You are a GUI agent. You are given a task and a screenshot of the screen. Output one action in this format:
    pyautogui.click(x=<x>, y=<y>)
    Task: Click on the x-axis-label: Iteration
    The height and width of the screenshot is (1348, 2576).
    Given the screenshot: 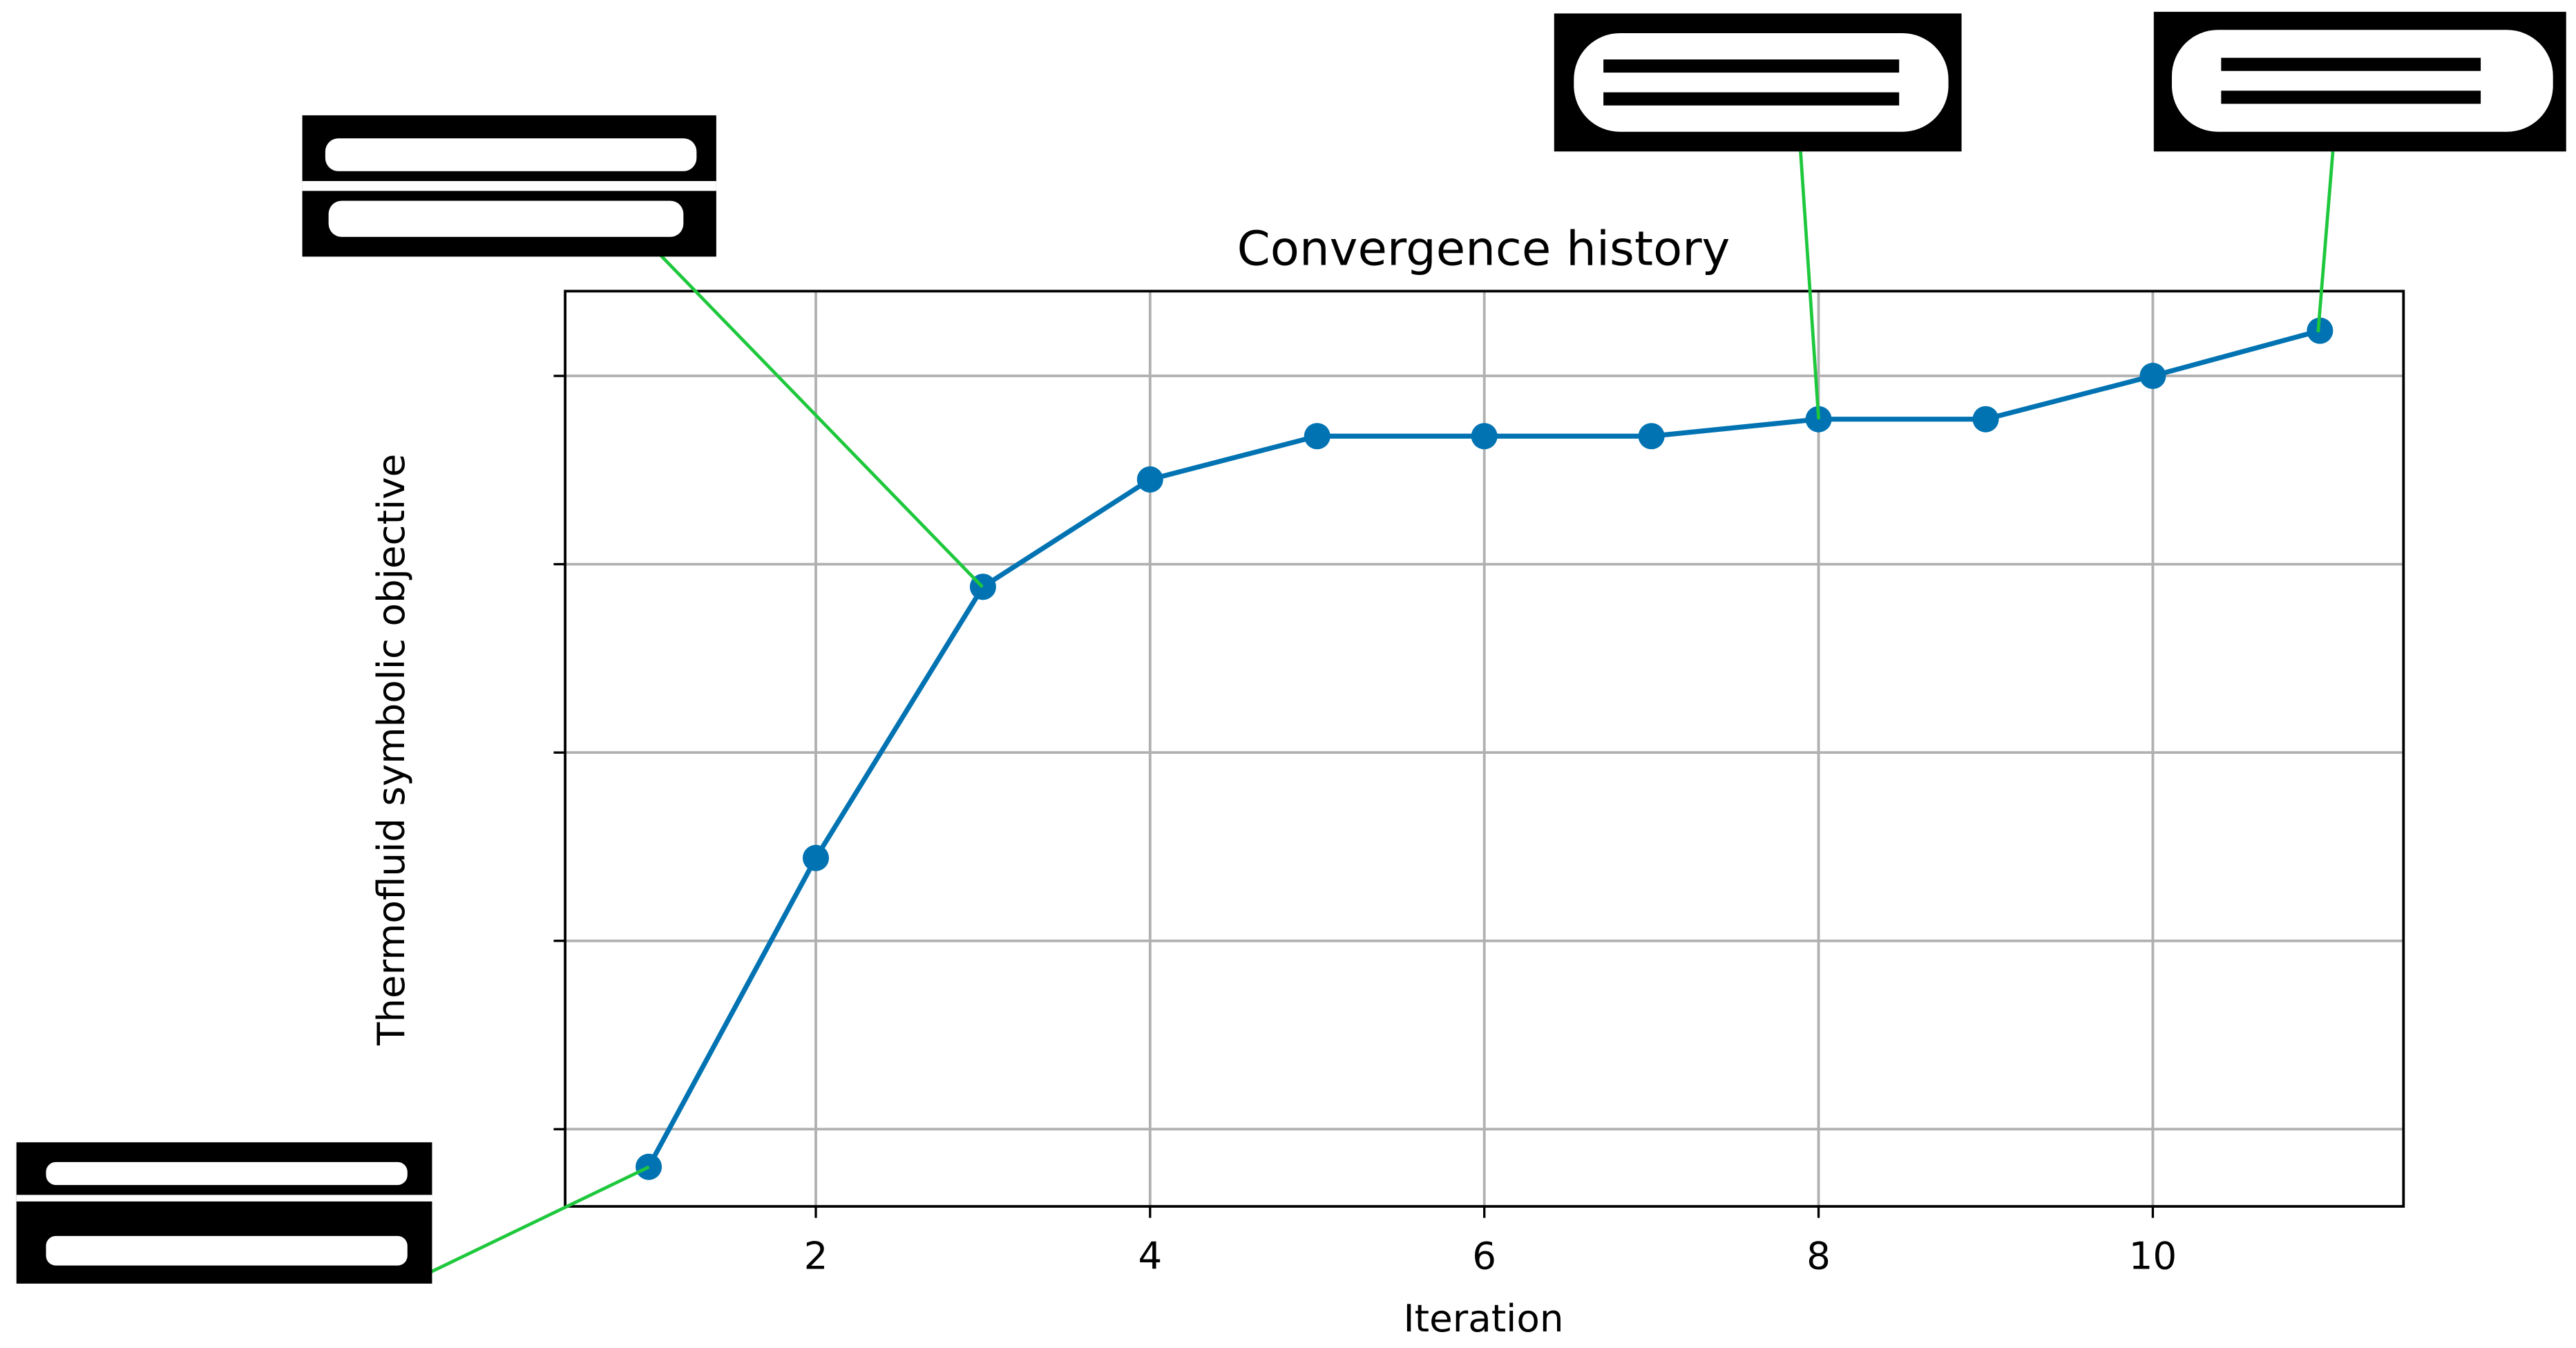 What is the action you would take?
    pyautogui.click(x=1484, y=1318)
    